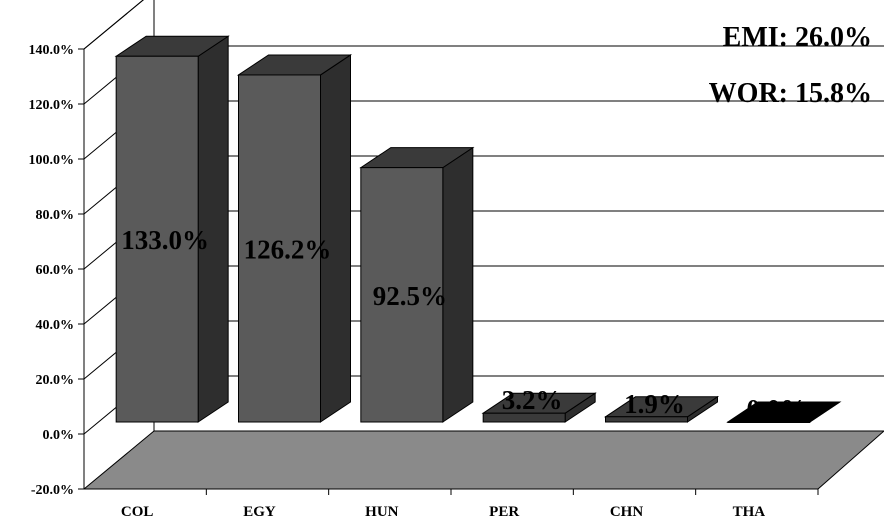 This screenshot has width=884, height=529. I want to click on x-tick-label-tha: THA, so click(749, 512).